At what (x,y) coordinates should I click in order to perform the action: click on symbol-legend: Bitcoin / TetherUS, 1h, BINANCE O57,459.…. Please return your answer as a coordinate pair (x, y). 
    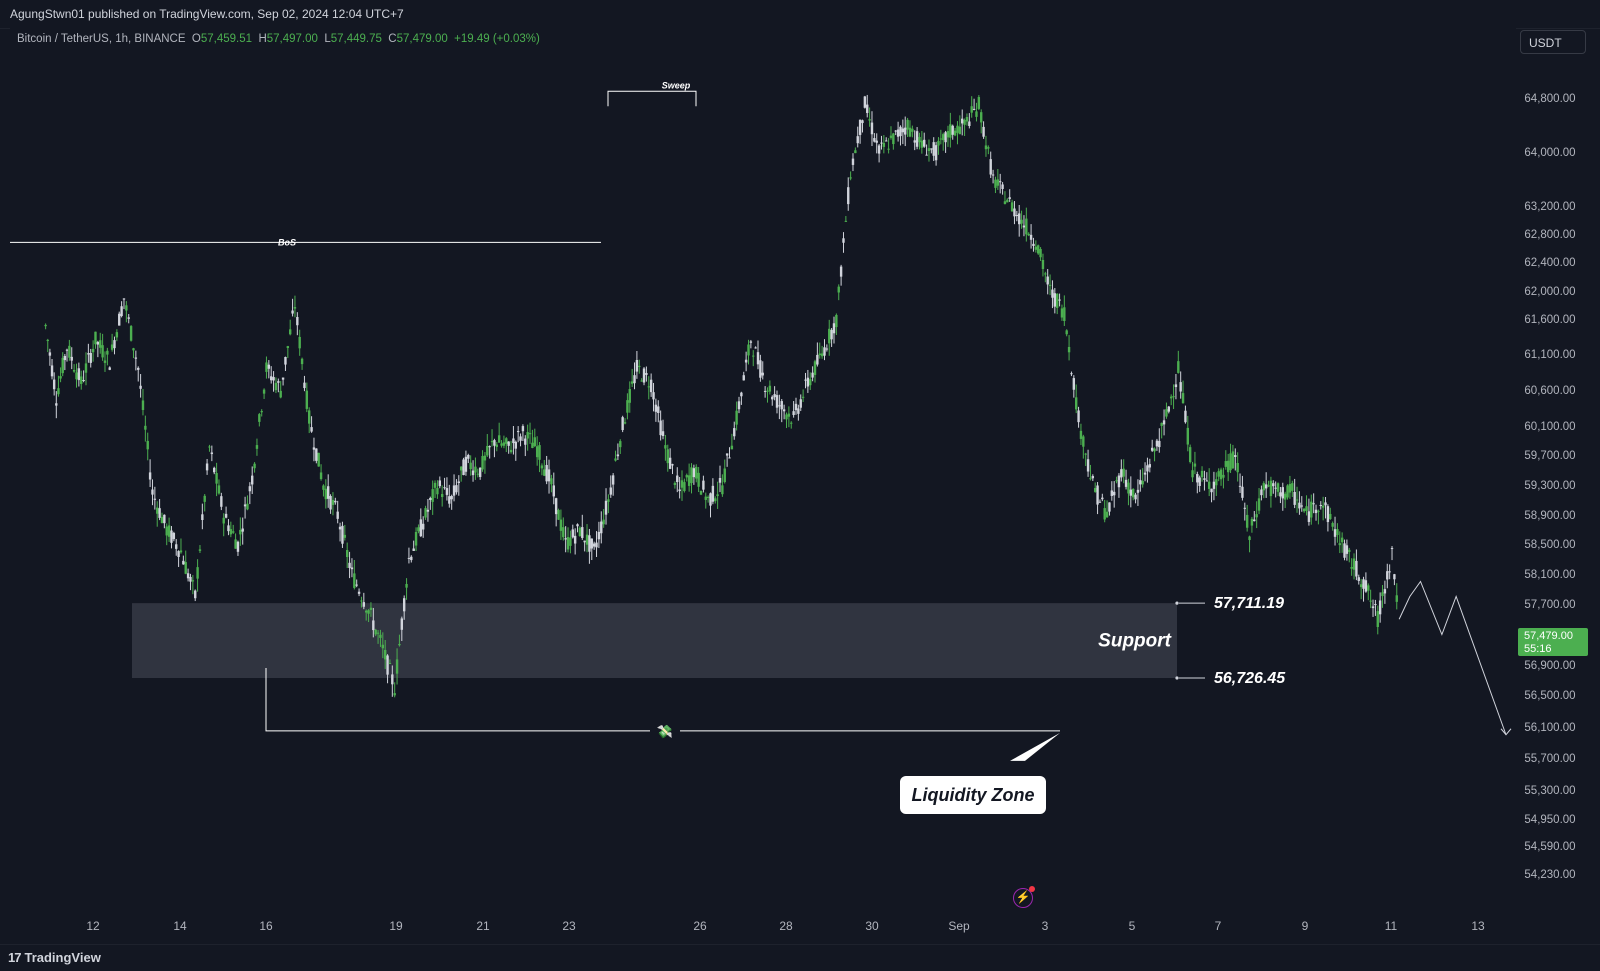
    Looking at the image, I should click on (278, 39).